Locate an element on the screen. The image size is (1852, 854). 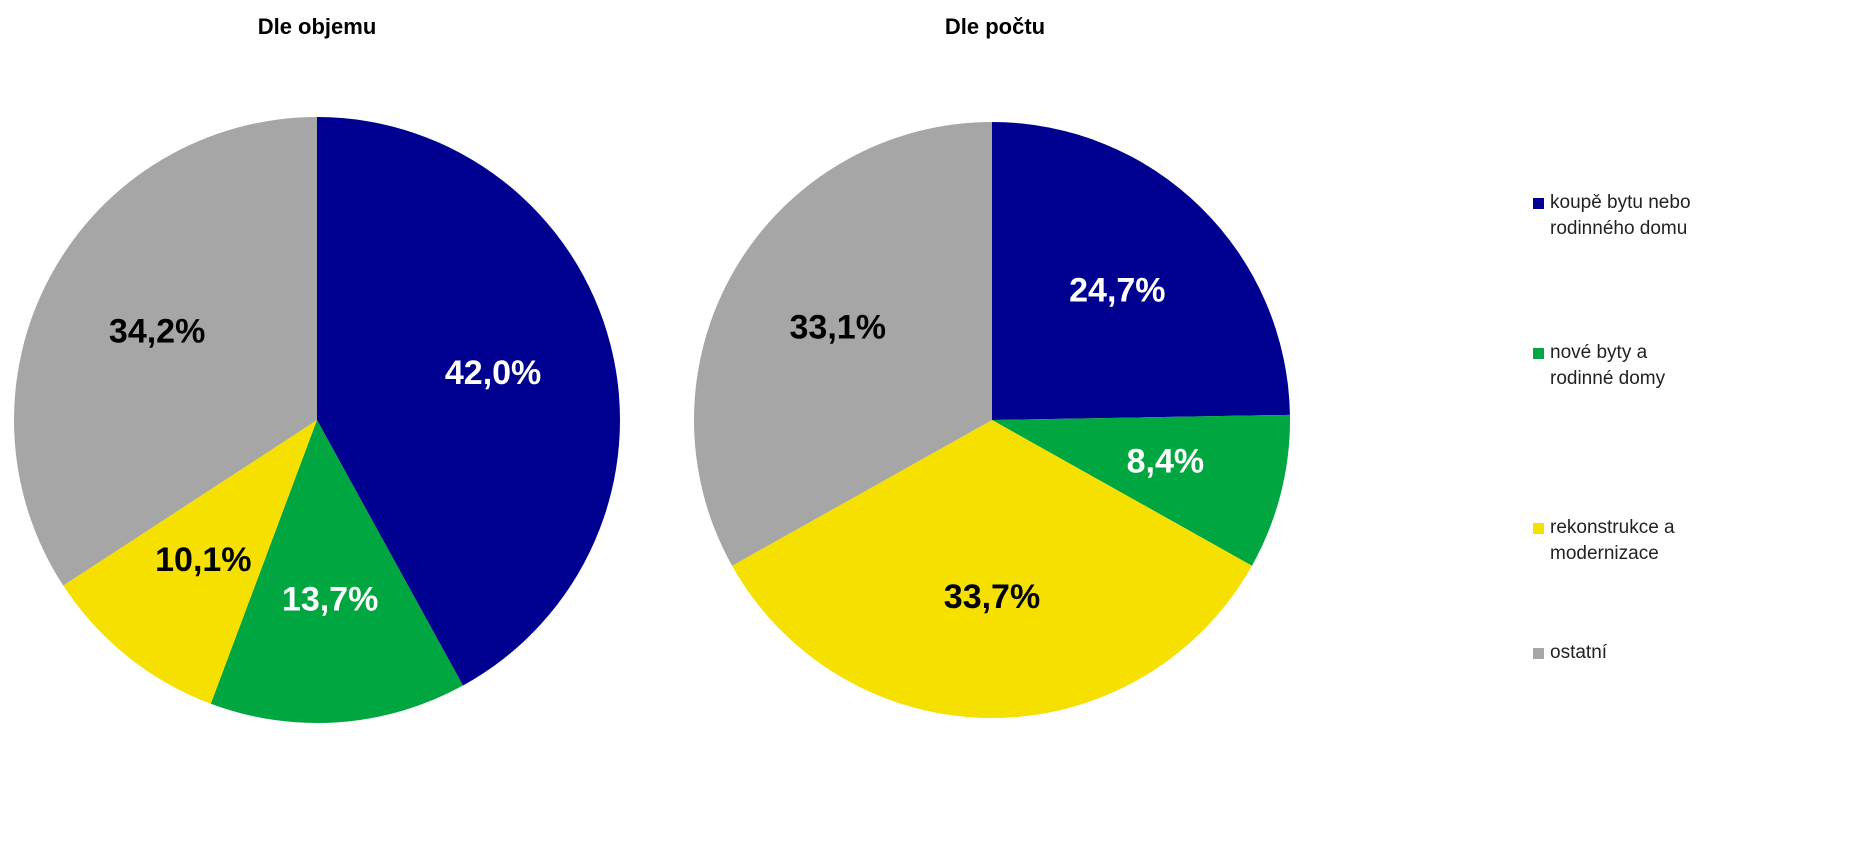
legend-label: koupě bytu nebo rodinného domu is located at coordinates (1620, 215).